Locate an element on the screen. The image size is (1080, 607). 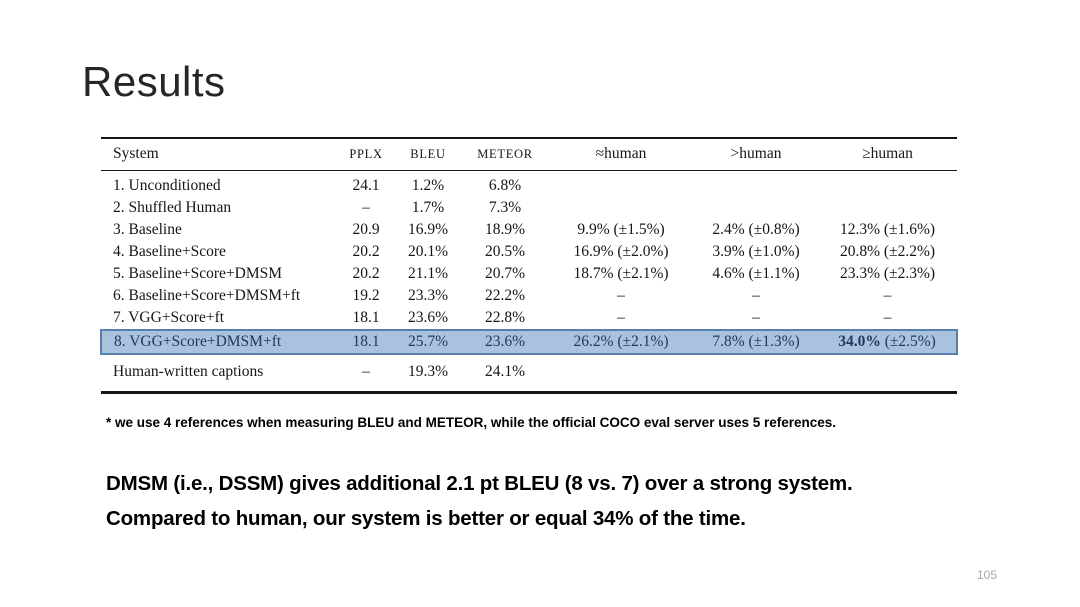
cell-geq-human: 34.0% (±2.5%) is located at coordinates (888, 342).